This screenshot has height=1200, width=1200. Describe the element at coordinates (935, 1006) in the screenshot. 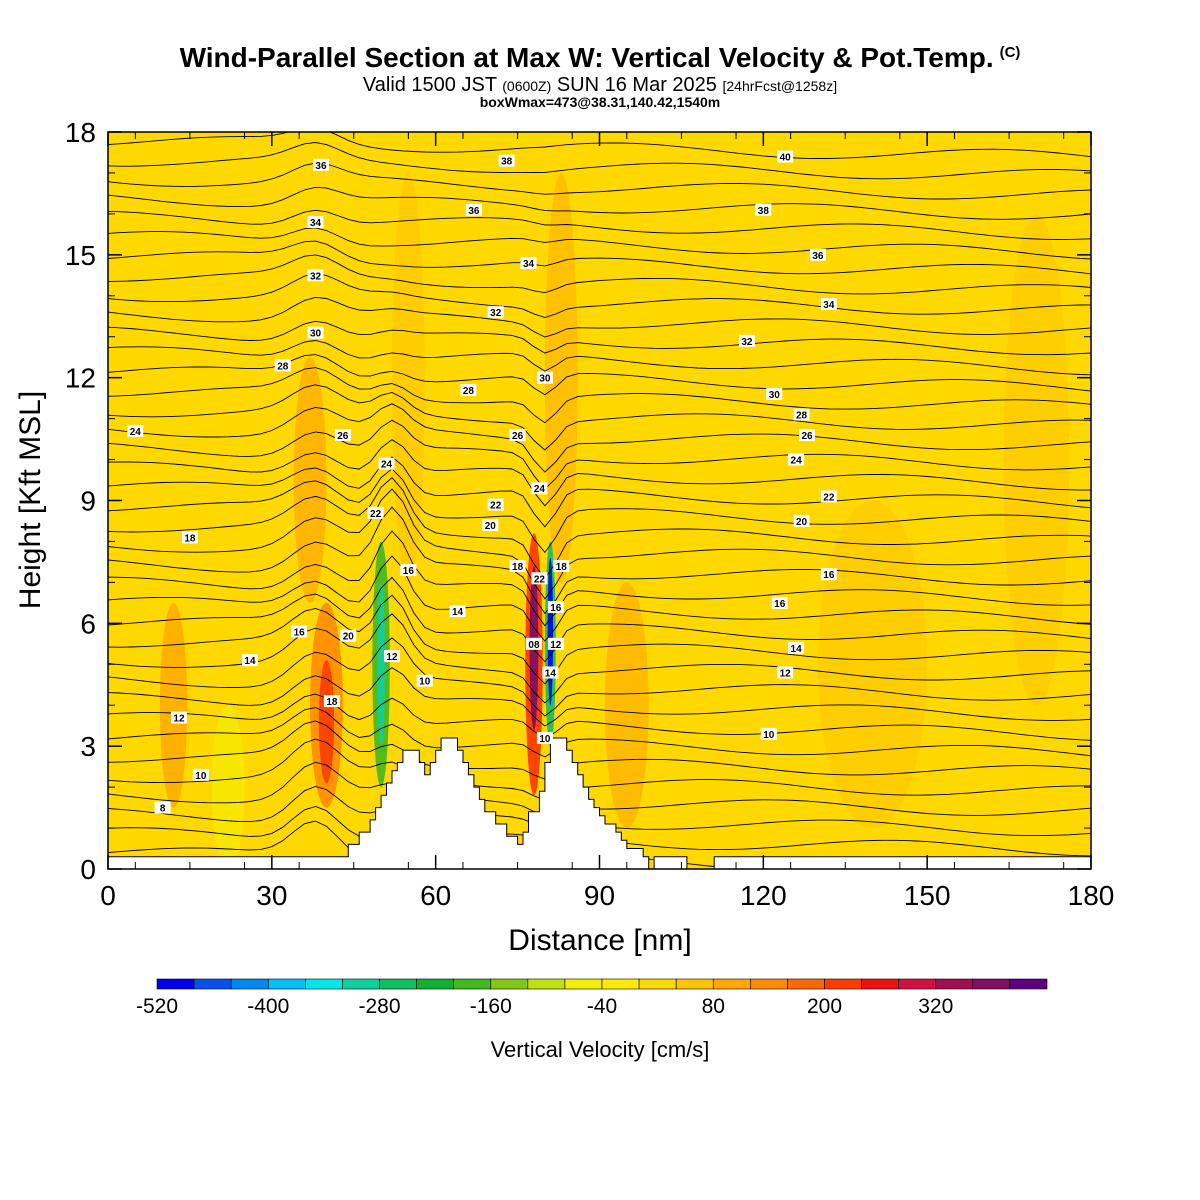

I see `colorbar-tick-label: 320` at that location.